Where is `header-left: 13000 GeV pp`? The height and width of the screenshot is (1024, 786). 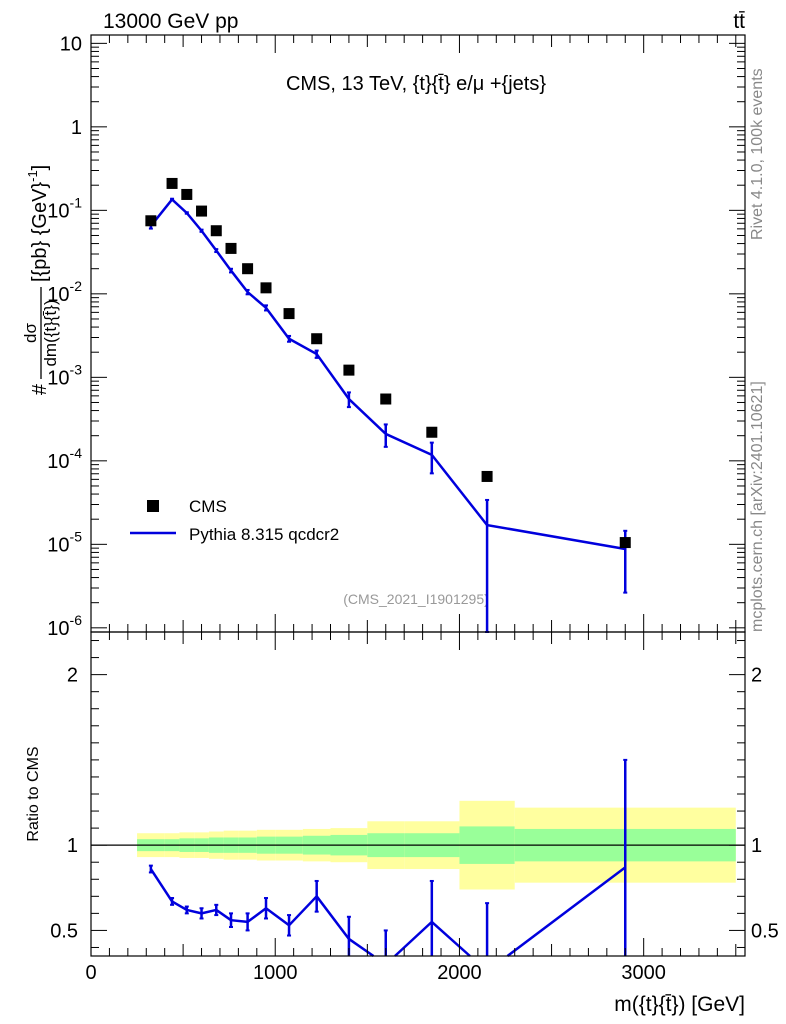
header-left: 13000 GeV pp is located at coordinates (170, 21).